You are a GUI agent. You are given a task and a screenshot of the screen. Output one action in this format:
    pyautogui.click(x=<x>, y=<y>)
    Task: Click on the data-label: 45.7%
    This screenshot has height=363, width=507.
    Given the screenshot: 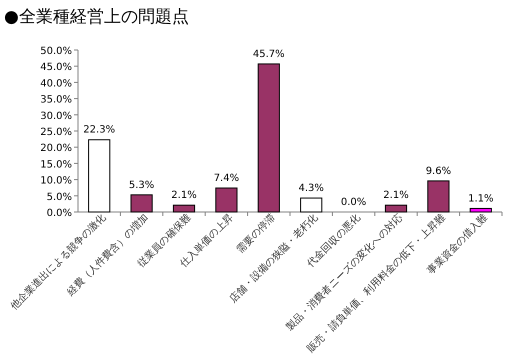 What is the action you would take?
    pyautogui.click(x=268, y=54)
    